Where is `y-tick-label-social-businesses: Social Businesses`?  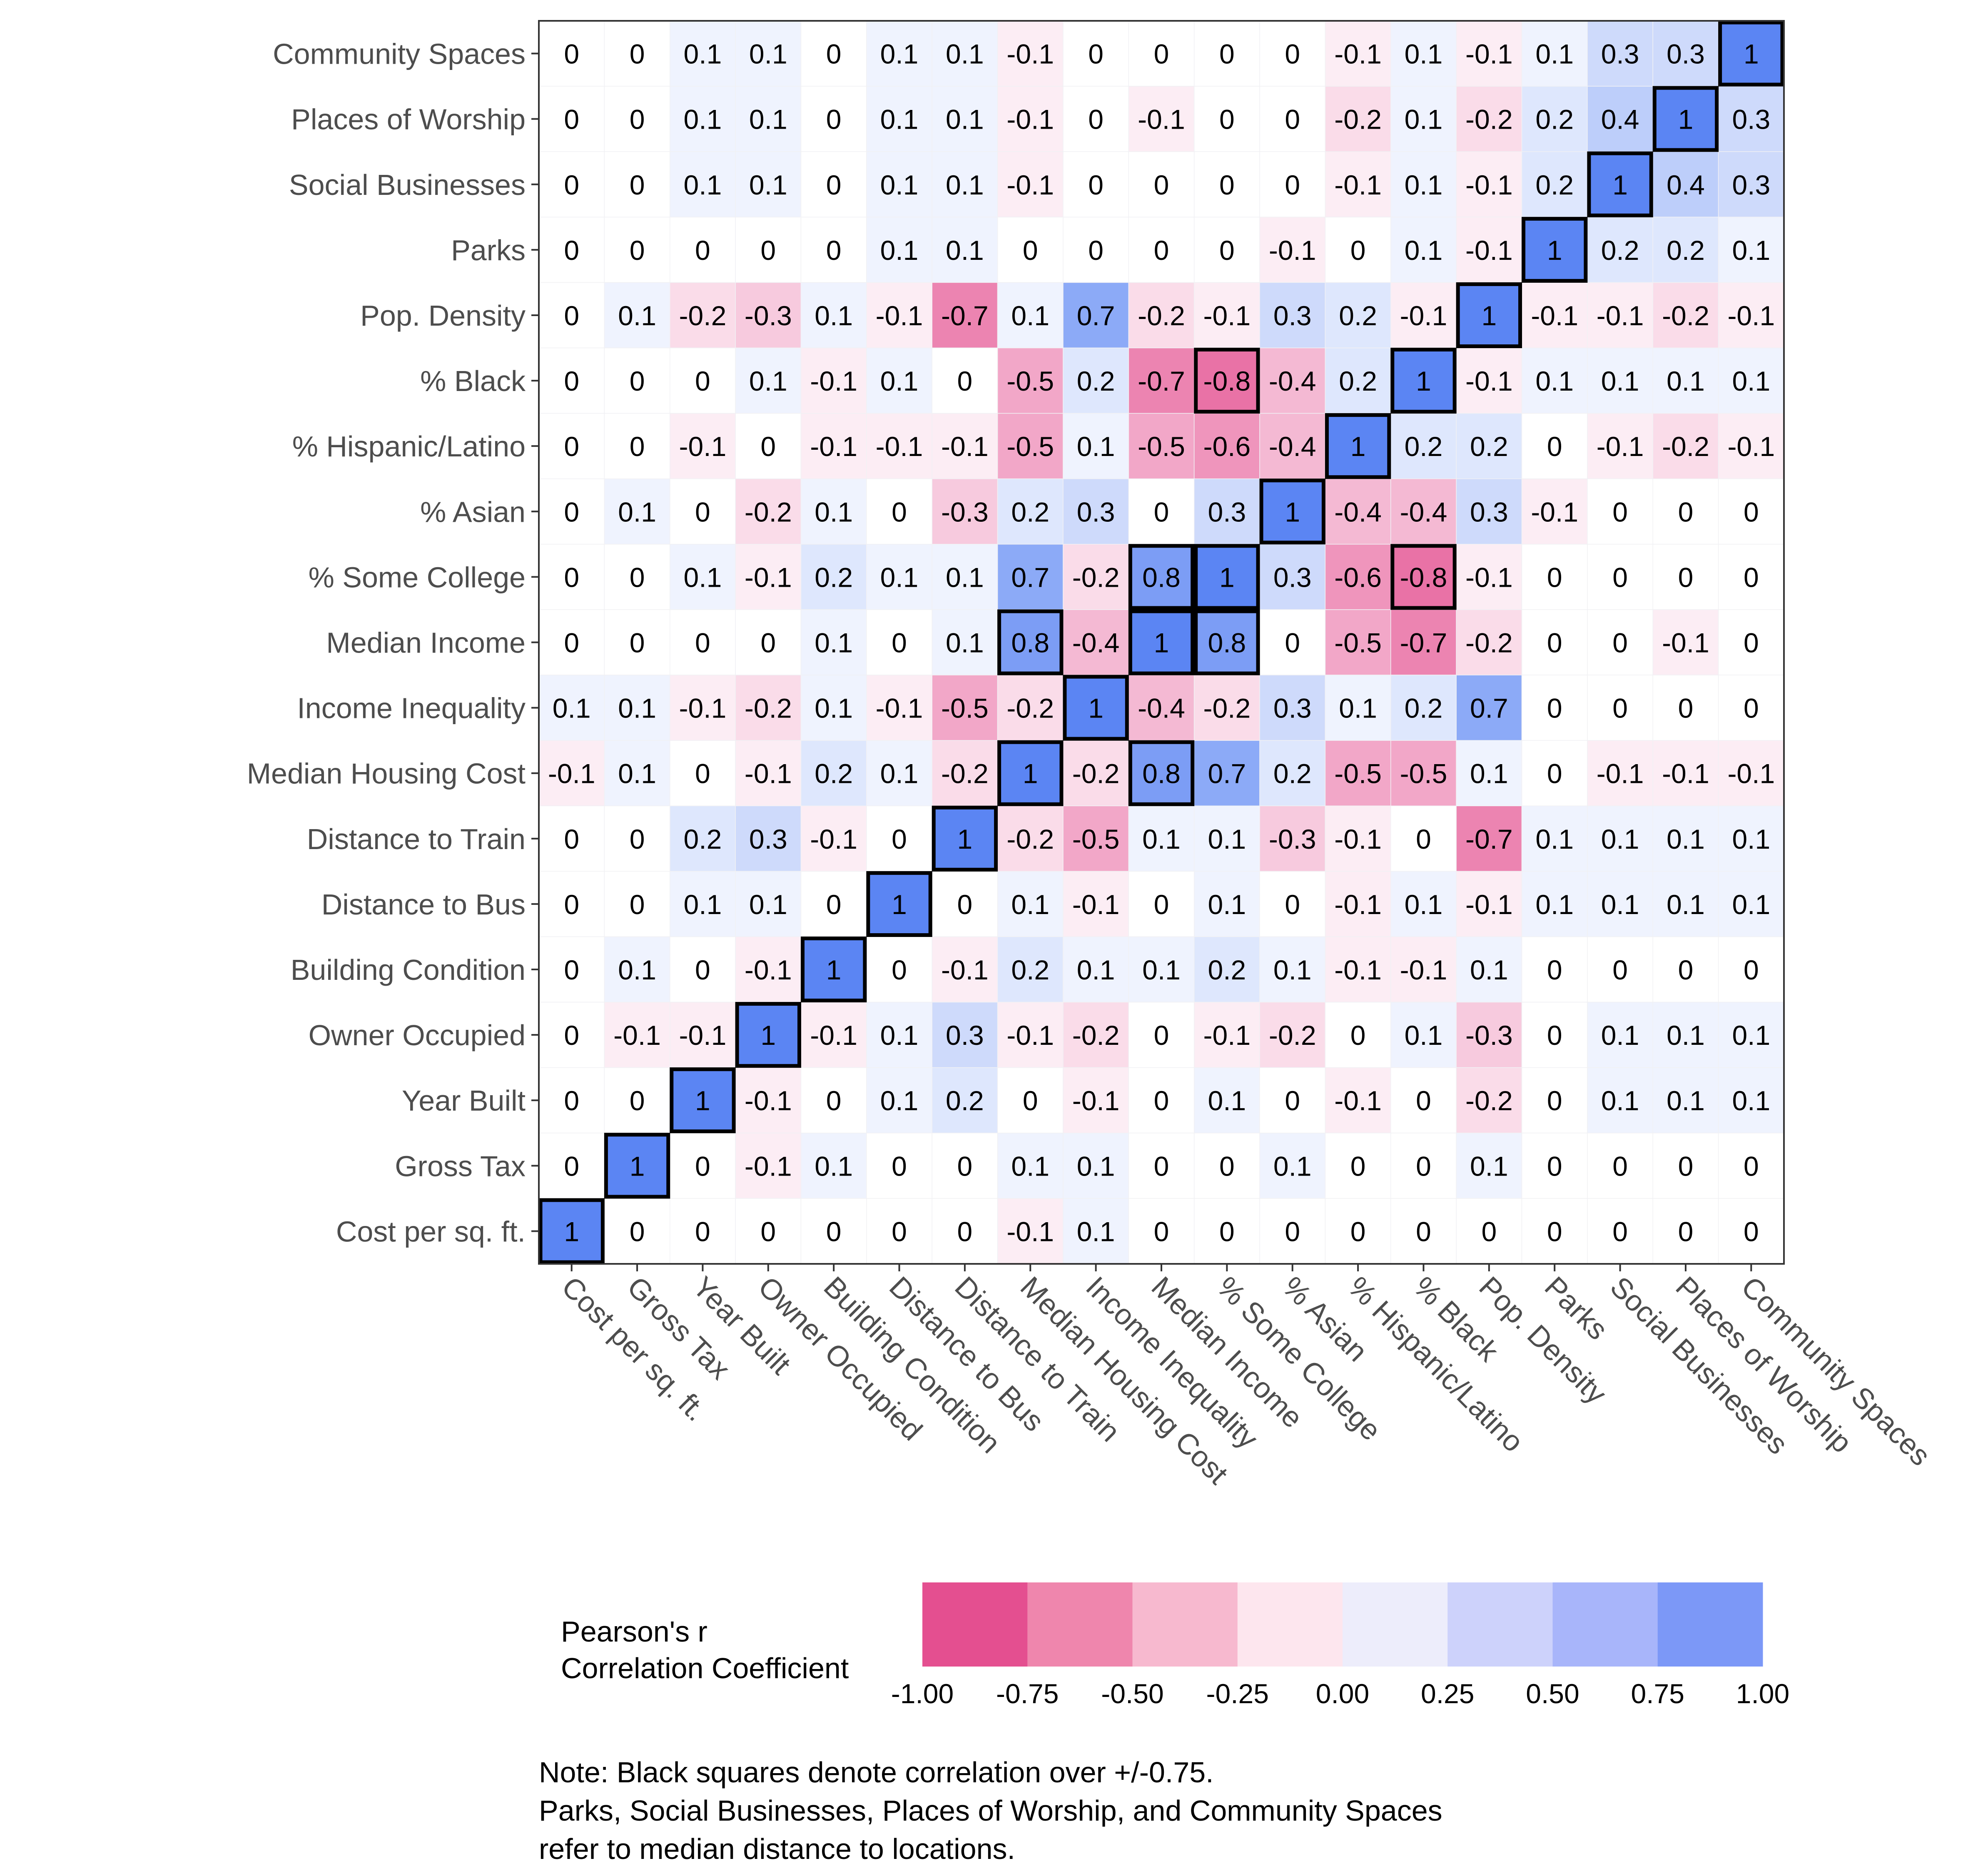 y-tick-label-social-businesses: Social Businesses is located at coordinates (408, 185).